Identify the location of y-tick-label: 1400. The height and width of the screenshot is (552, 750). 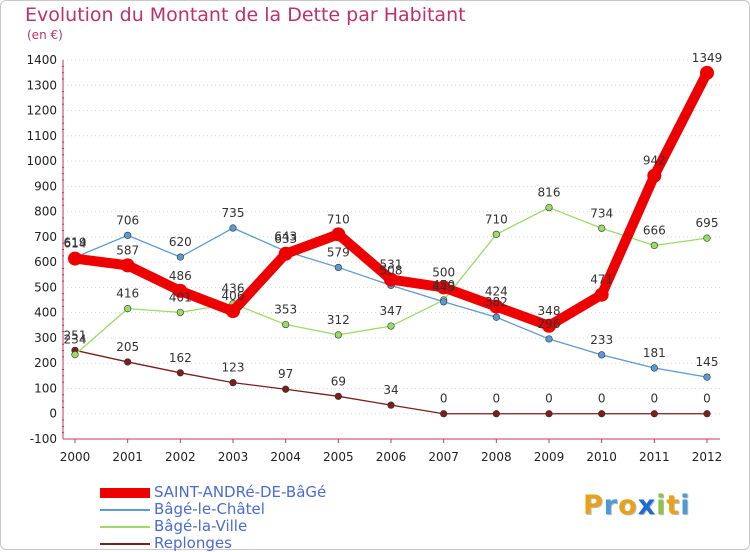
(41, 60).